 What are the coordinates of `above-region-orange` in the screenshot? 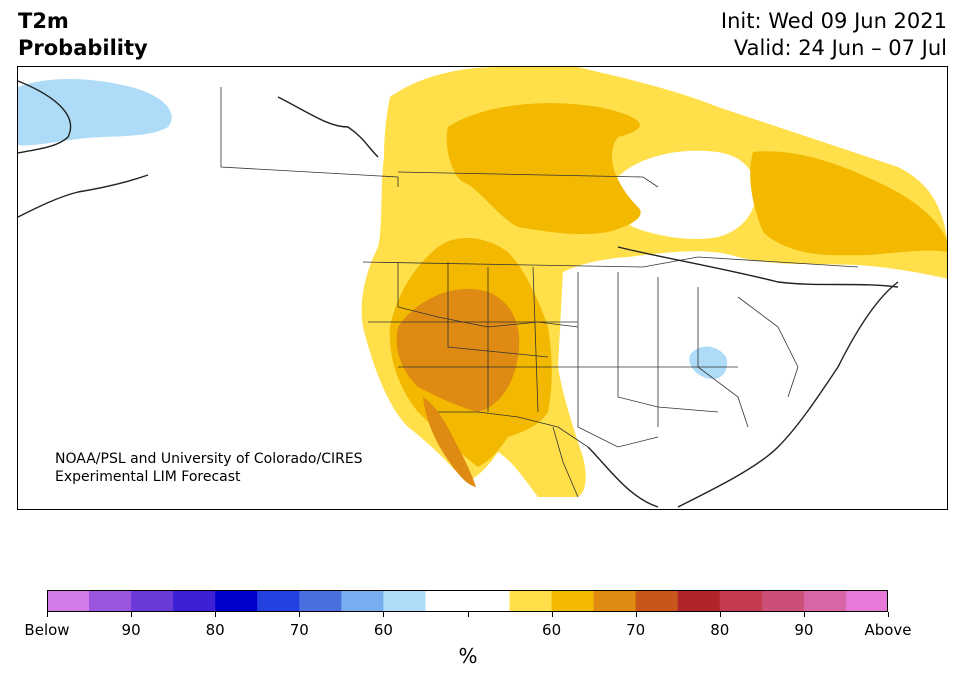 It's located at (458, 350).